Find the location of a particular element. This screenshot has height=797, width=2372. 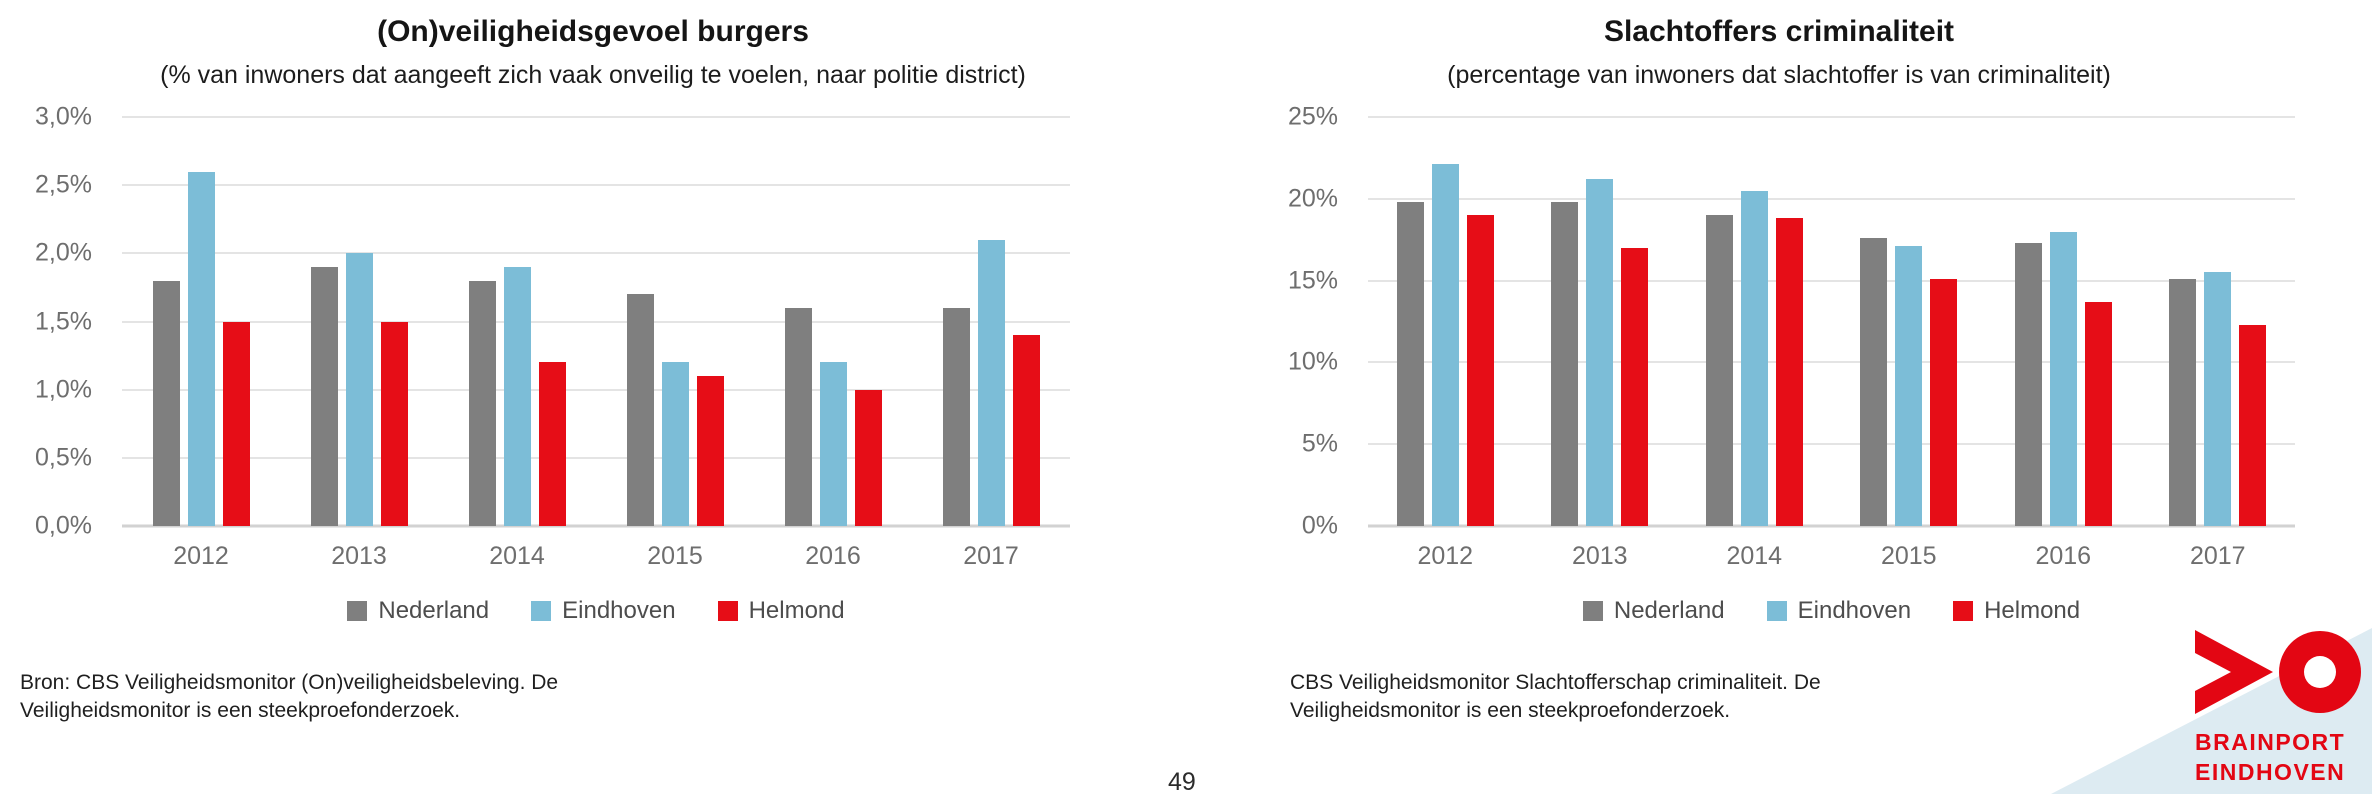

y-axis-tick-label: 1,5% is located at coordinates (63, 321).